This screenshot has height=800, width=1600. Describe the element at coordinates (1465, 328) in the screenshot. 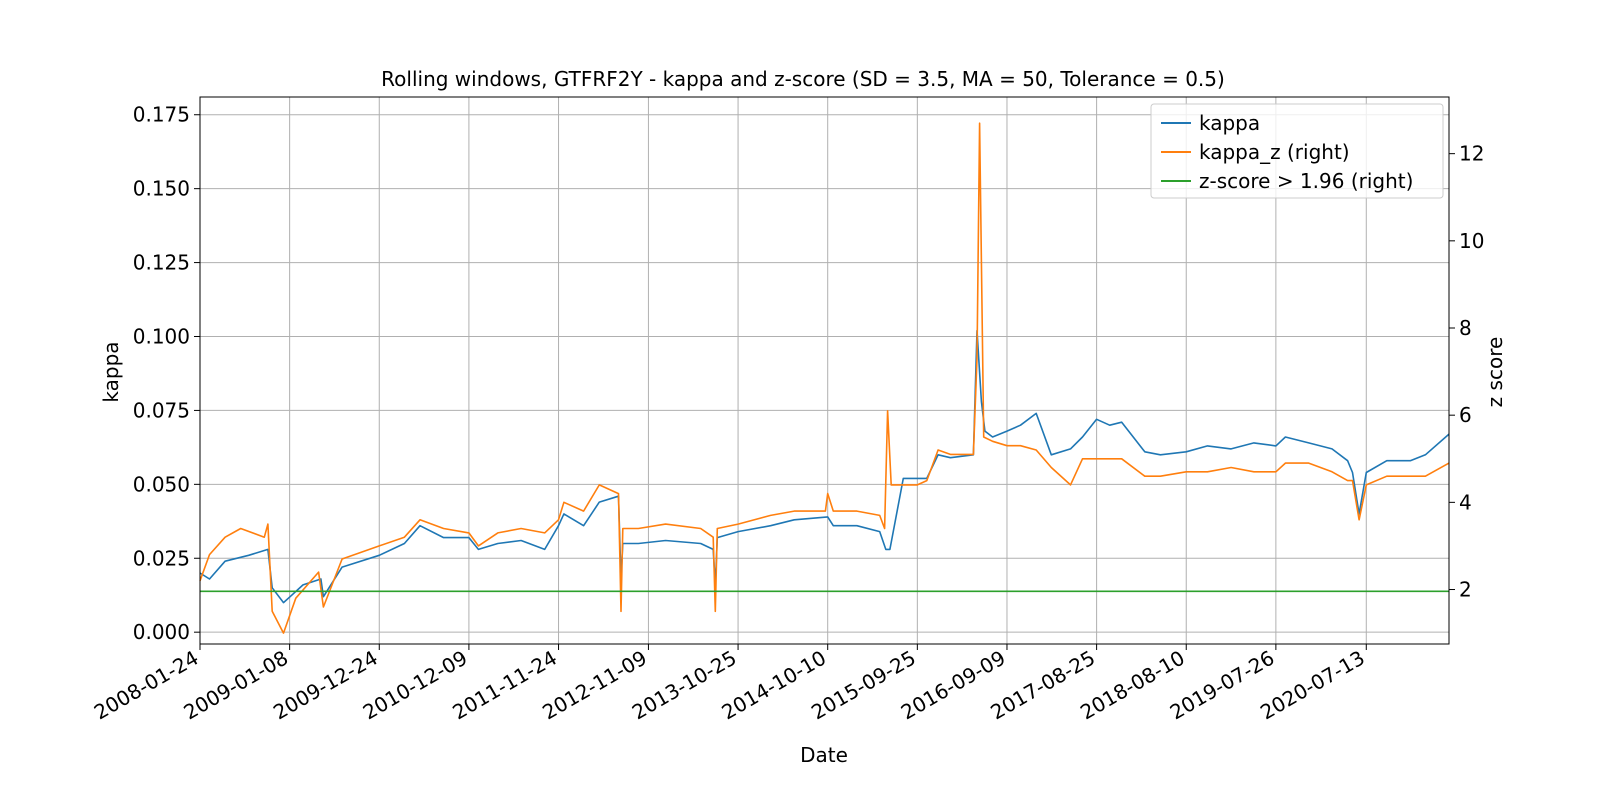

I see `y-tick-label-right: 8` at that location.